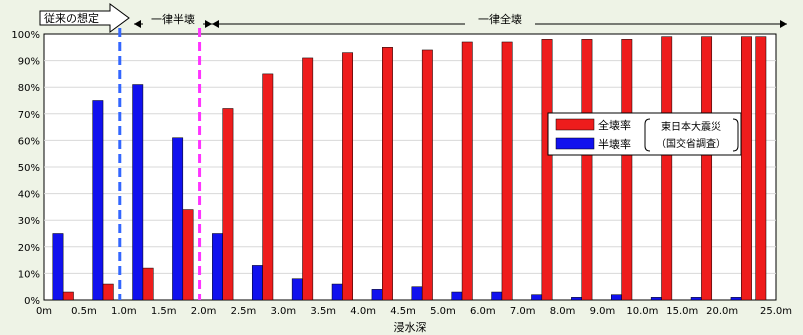  Describe the element at coordinates (25, 35) in the screenshot. I see `y-tick-label: 100%` at that location.